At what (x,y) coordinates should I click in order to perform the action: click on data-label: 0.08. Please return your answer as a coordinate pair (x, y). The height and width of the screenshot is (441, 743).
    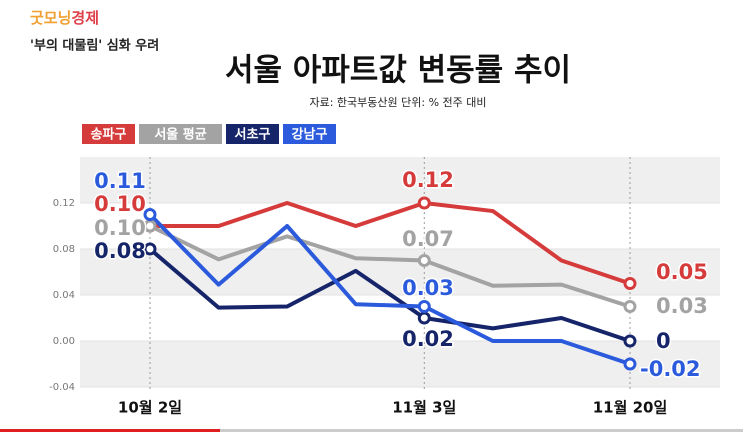
    Looking at the image, I should click on (120, 251).